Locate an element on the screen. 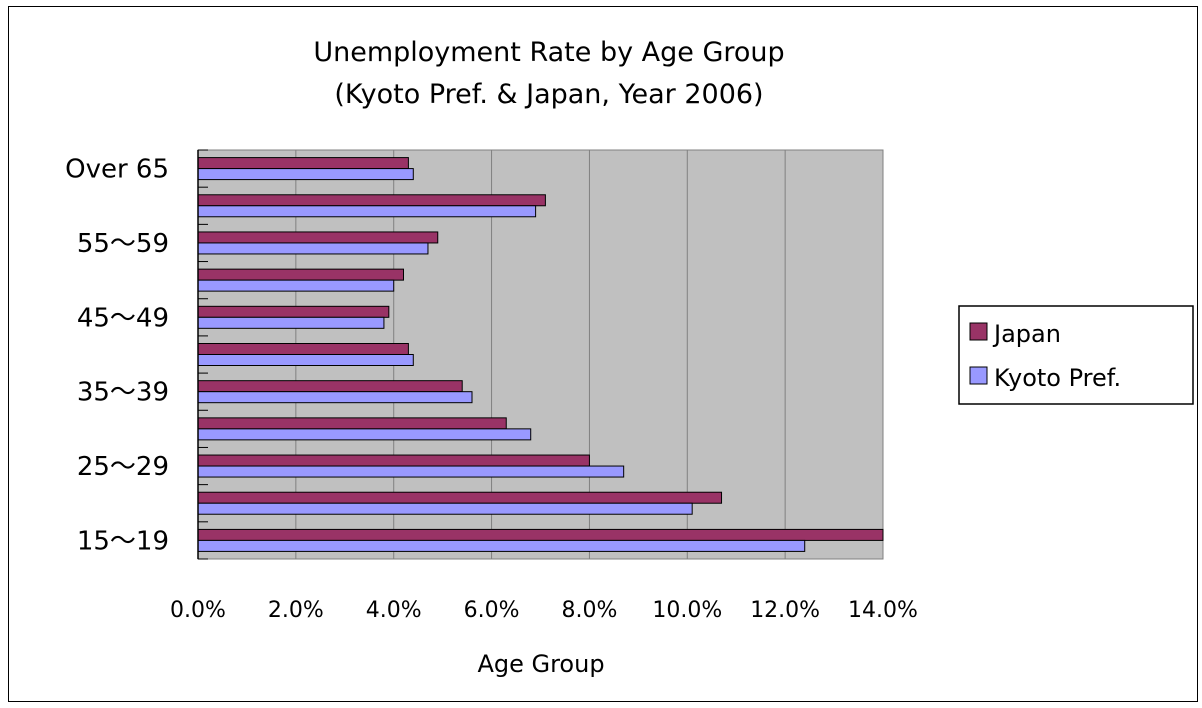 The height and width of the screenshot is (708, 1202). chart-title: Unemployment Rate by Age Group is located at coordinates (548, 52).